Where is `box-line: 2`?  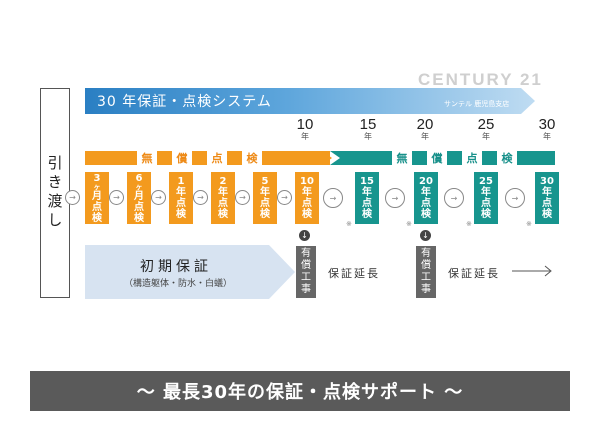
box-line: 2 is located at coordinates (223, 181).